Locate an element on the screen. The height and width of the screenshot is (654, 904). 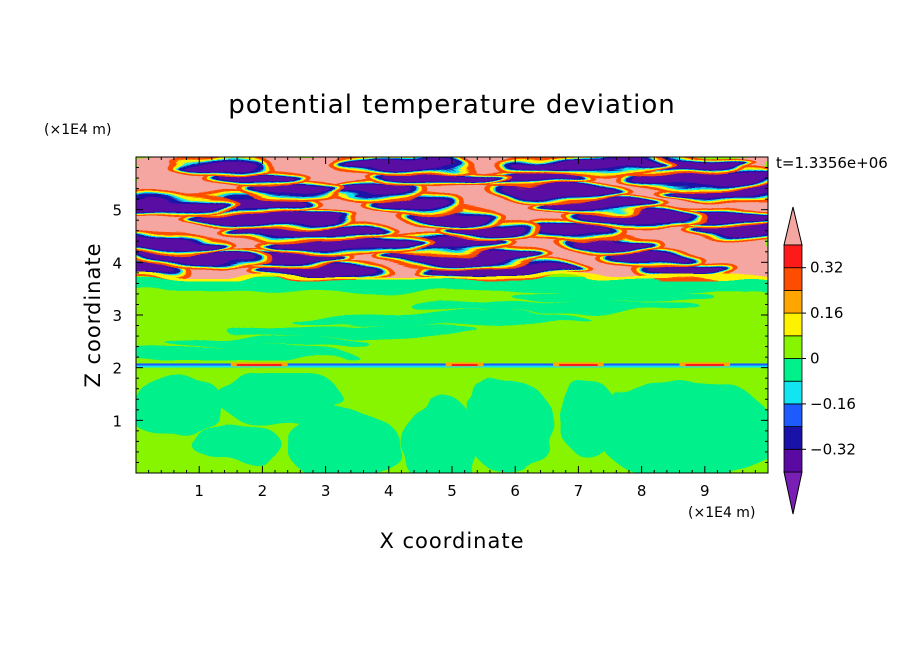
interface-band is located at coordinates (452, 365).